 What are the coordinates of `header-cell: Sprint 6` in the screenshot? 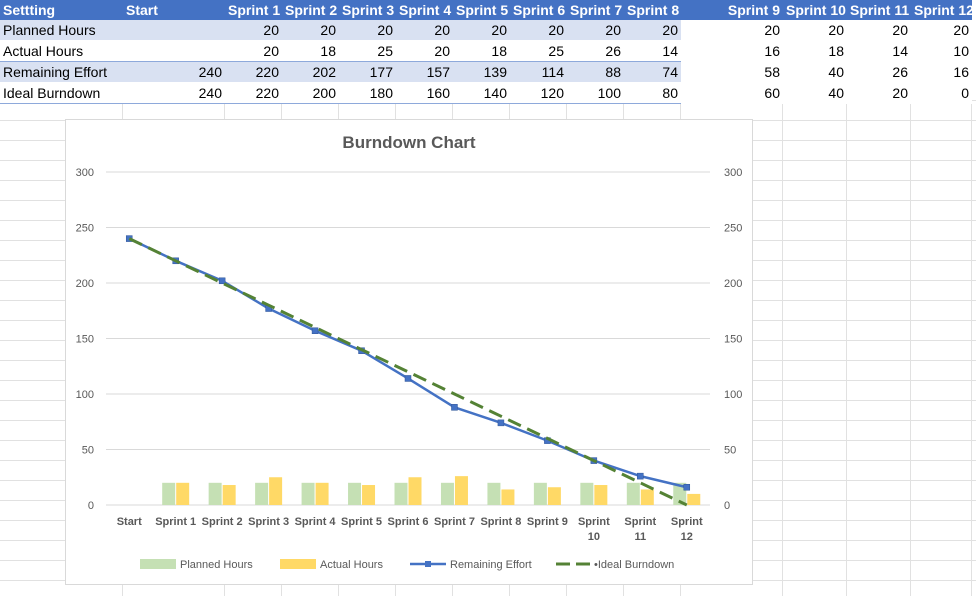 It's located at (538, 10).